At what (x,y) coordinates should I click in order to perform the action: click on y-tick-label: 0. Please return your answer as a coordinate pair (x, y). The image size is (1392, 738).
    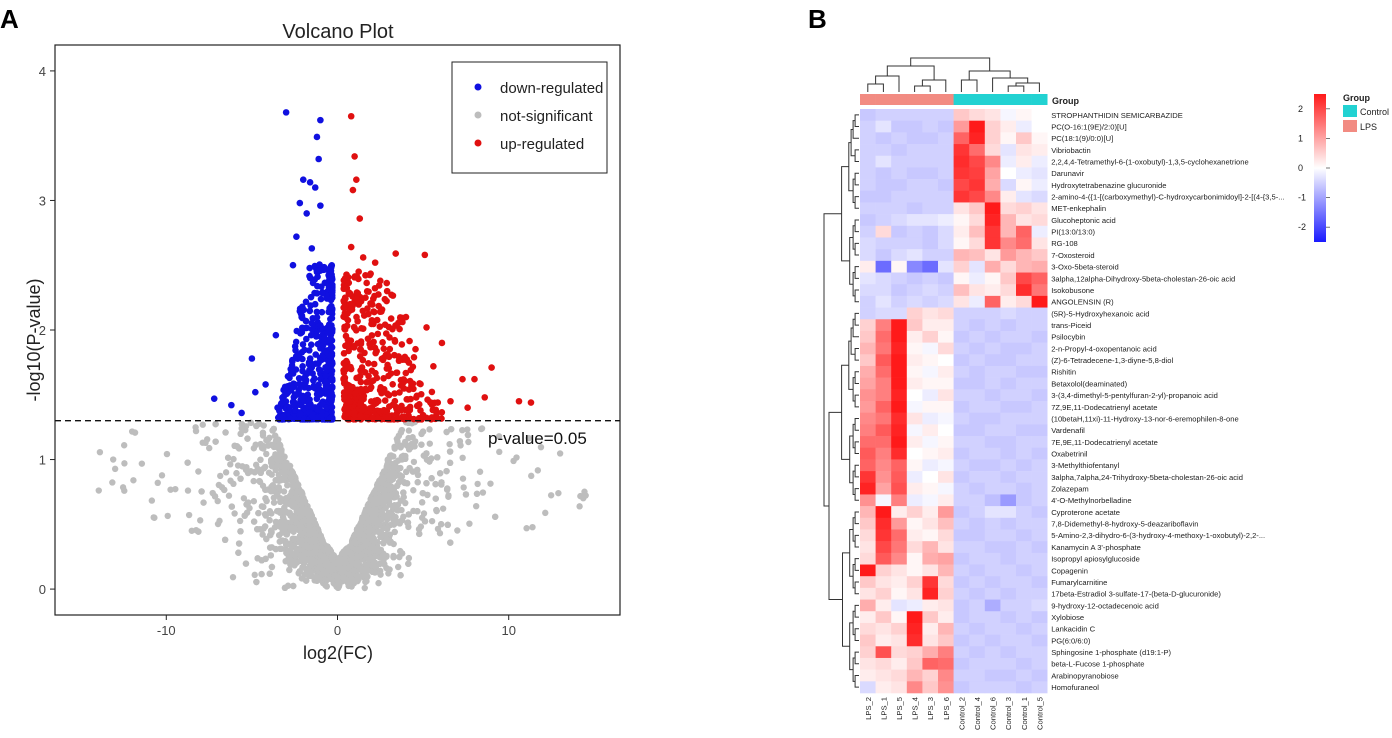
    Looking at the image, I should click on (42, 589).